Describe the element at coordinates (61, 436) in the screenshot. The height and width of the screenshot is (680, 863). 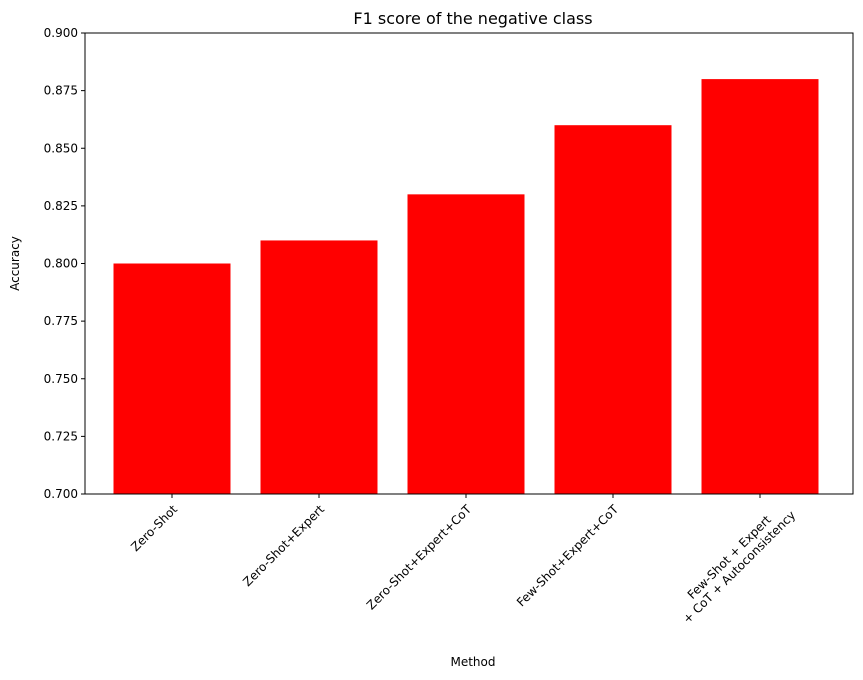
I see `y-tick-label: 0.725` at that location.